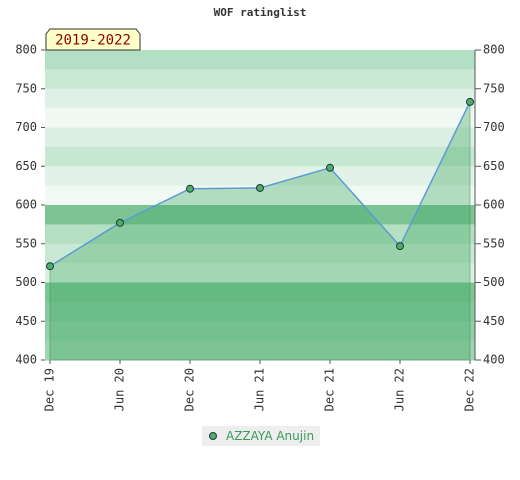 The image size is (520, 480). What do you see at coordinates (494, 127) in the screenshot?
I see `y2-tick-label: 700` at bounding box center [494, 127].